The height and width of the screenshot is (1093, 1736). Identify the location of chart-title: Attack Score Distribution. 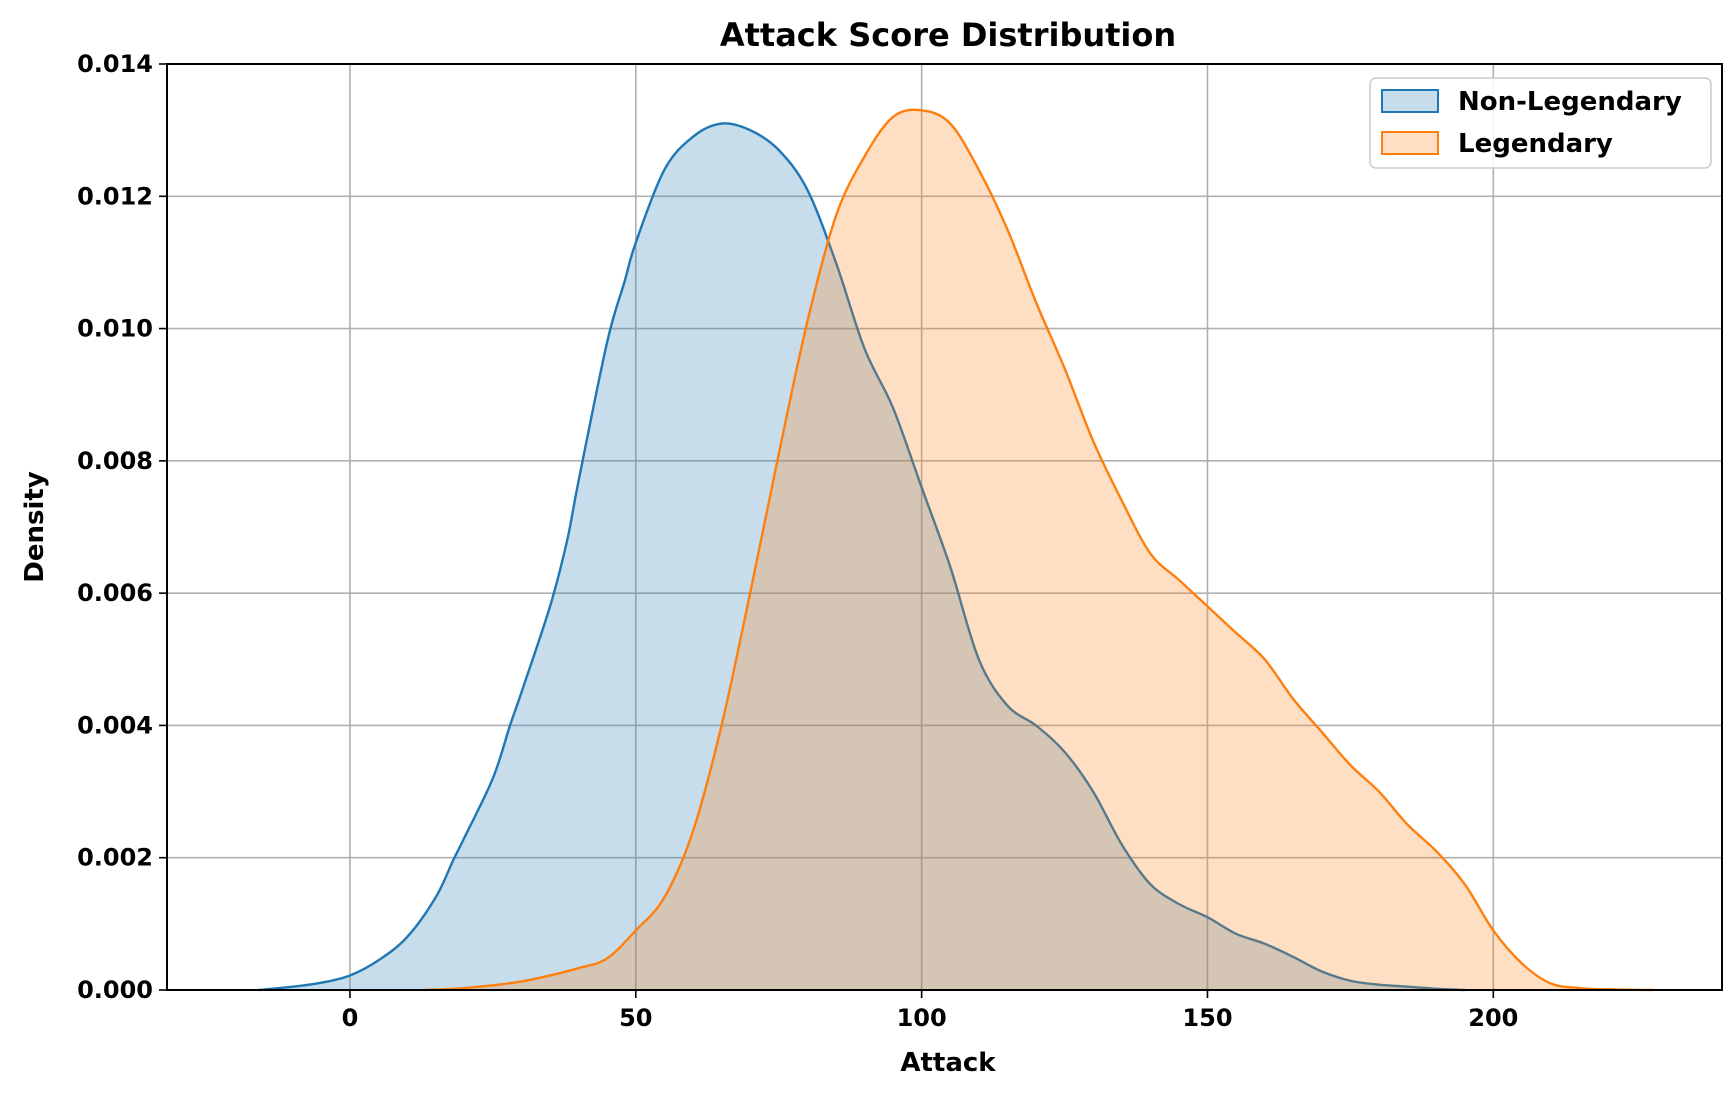
(948, 35).